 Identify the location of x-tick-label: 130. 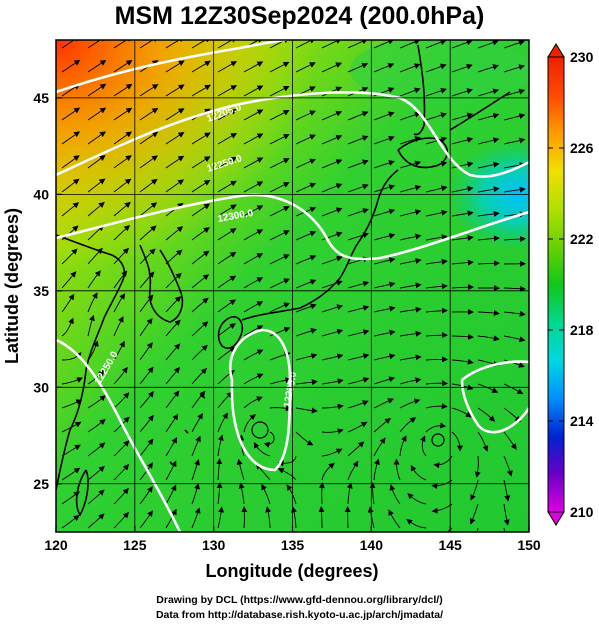
(214, 545).